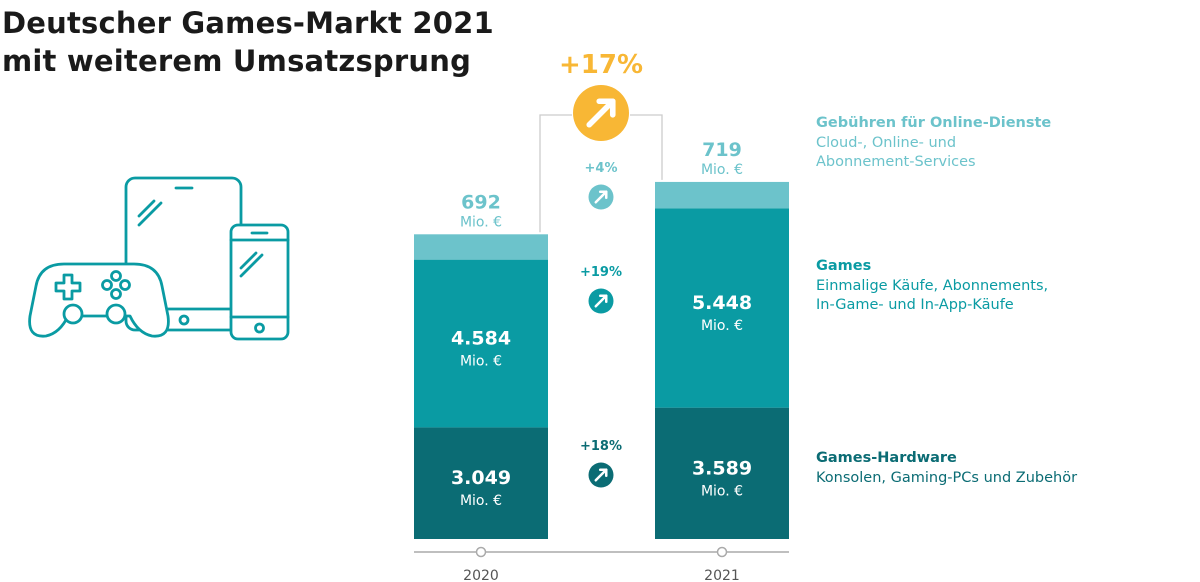  Describe the element at coordinates (646, 147) in the screenshot. I see `bracket-right` at that location.